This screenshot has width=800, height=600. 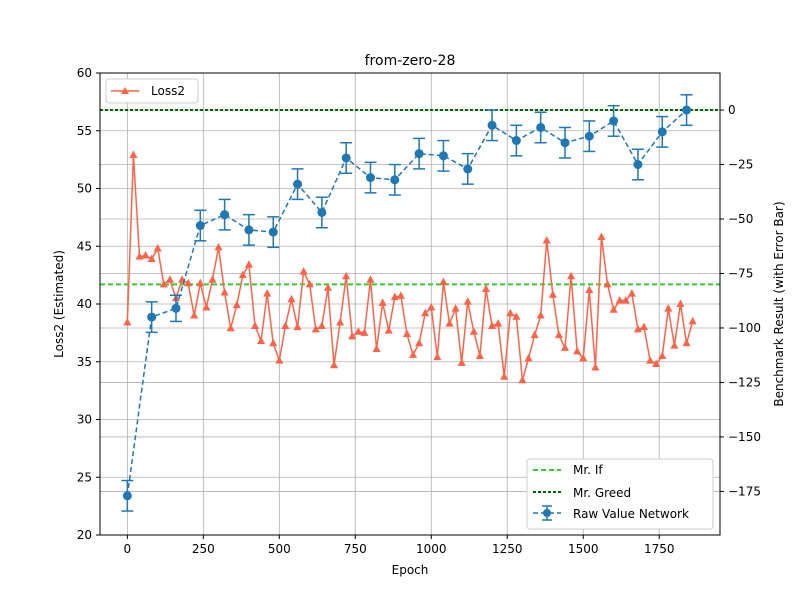 I want to click on y-right-tick-label: −125, so click(x=744, y=382).